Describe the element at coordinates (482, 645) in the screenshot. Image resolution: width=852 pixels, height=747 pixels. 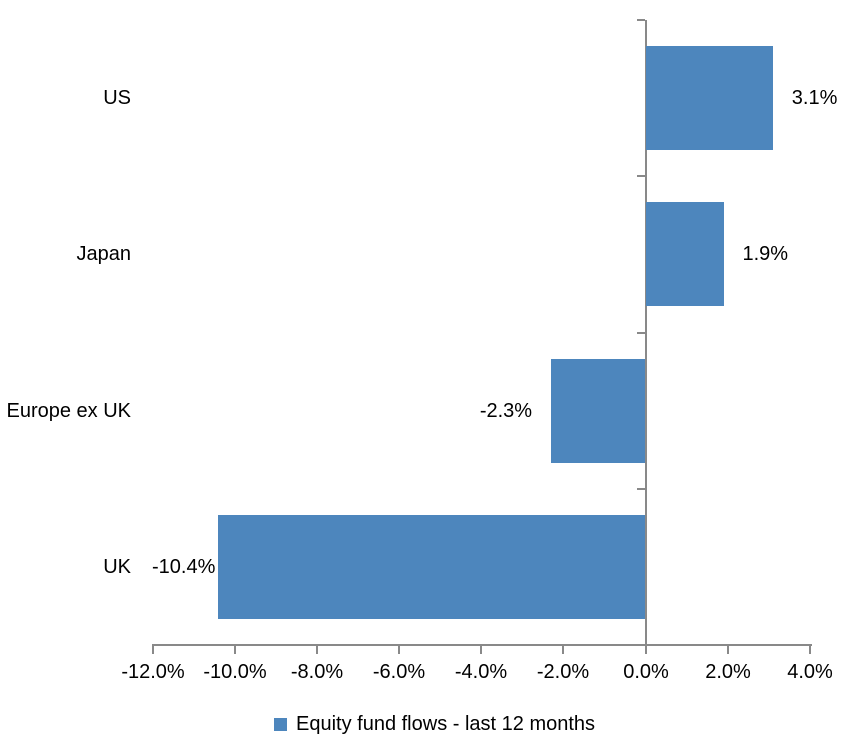
I see `x-axis-line` at that location.